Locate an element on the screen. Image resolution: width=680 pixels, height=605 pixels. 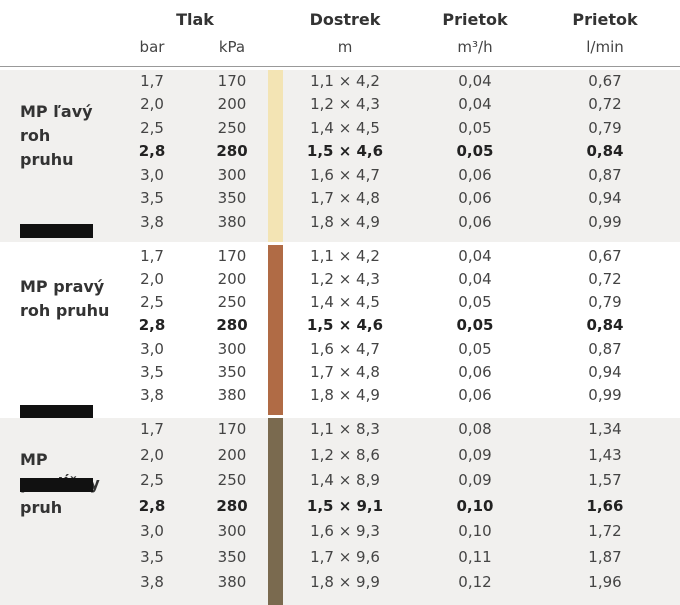
color-strip is located at coordinates (275, 330).